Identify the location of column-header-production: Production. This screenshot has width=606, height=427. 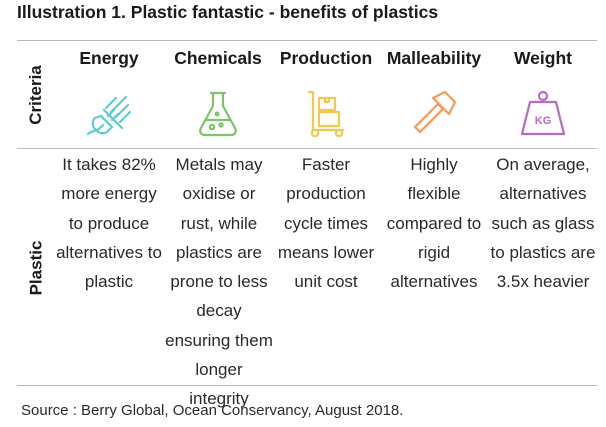
(326, 58).